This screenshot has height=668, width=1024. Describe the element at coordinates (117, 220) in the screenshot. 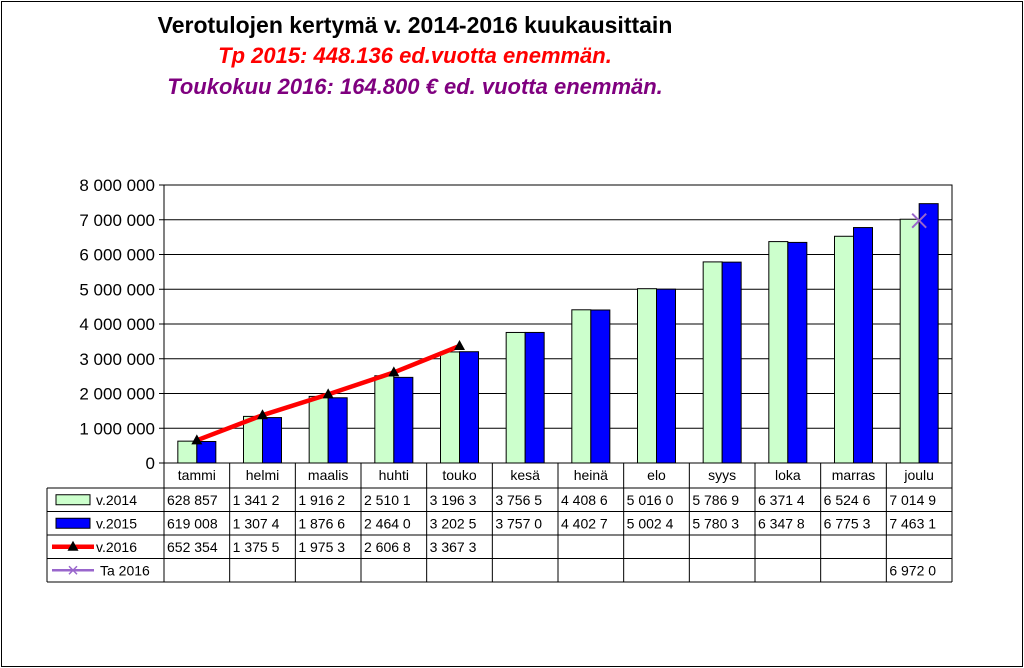

I see `y-tick-label: 7 000 000` at that location.